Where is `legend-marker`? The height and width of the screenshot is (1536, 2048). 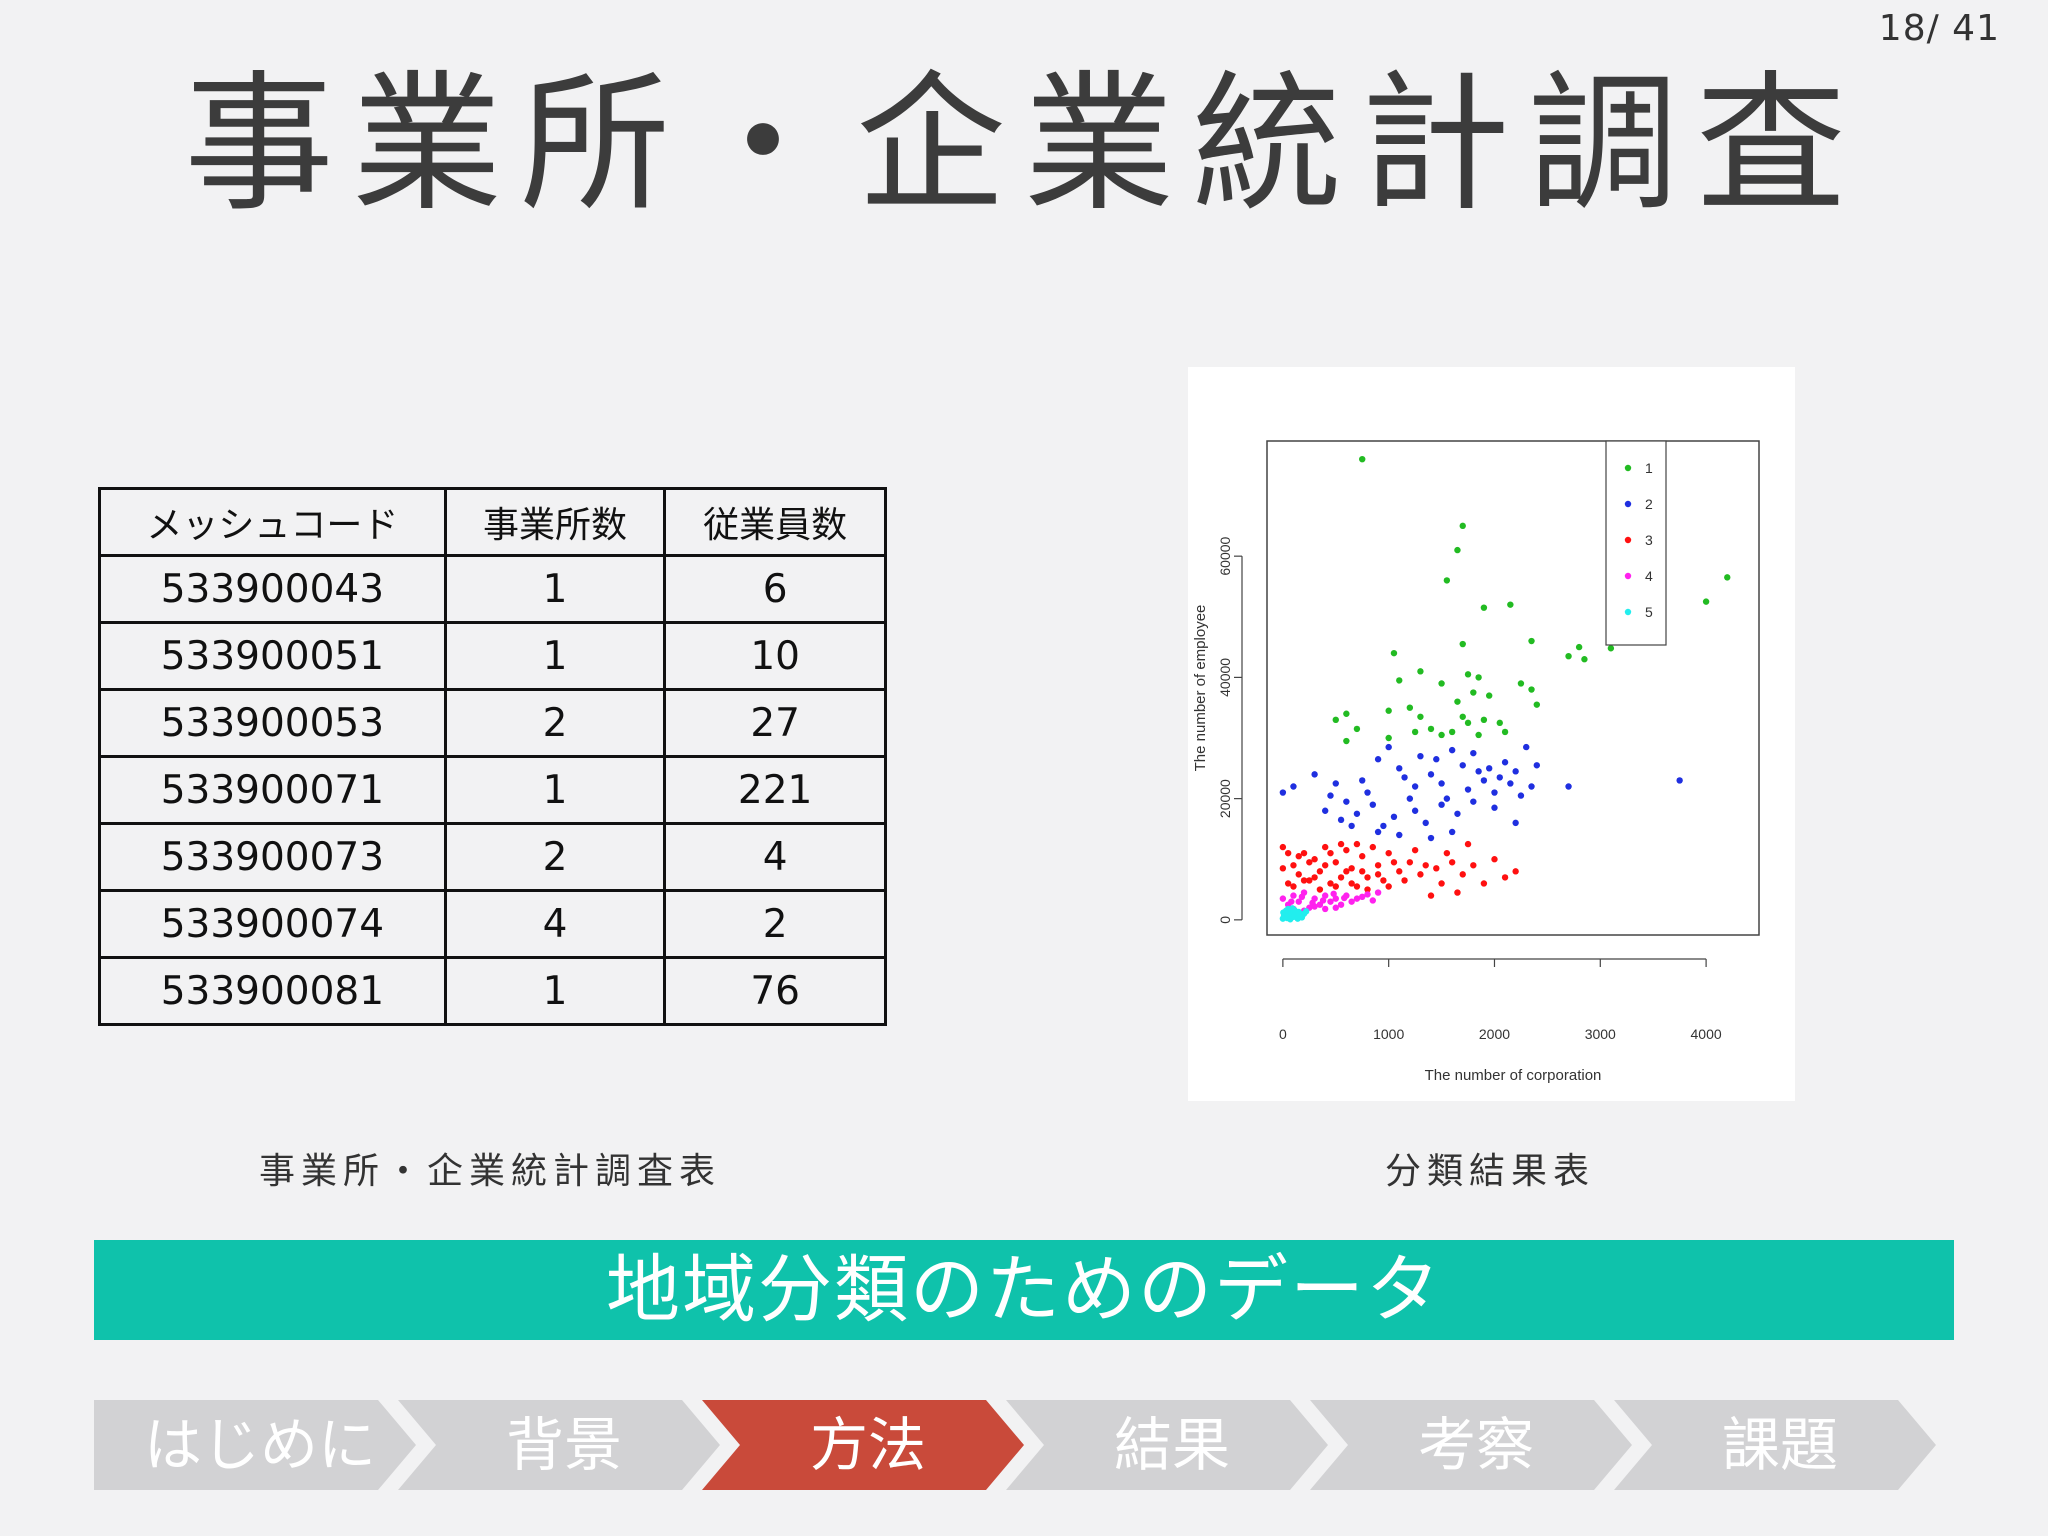 legend-marker is located at coordinates (1628, 612).